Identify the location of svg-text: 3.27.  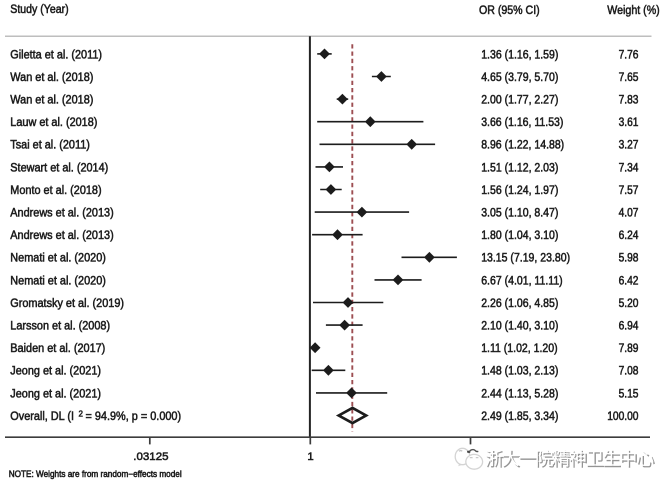
(629, 145).